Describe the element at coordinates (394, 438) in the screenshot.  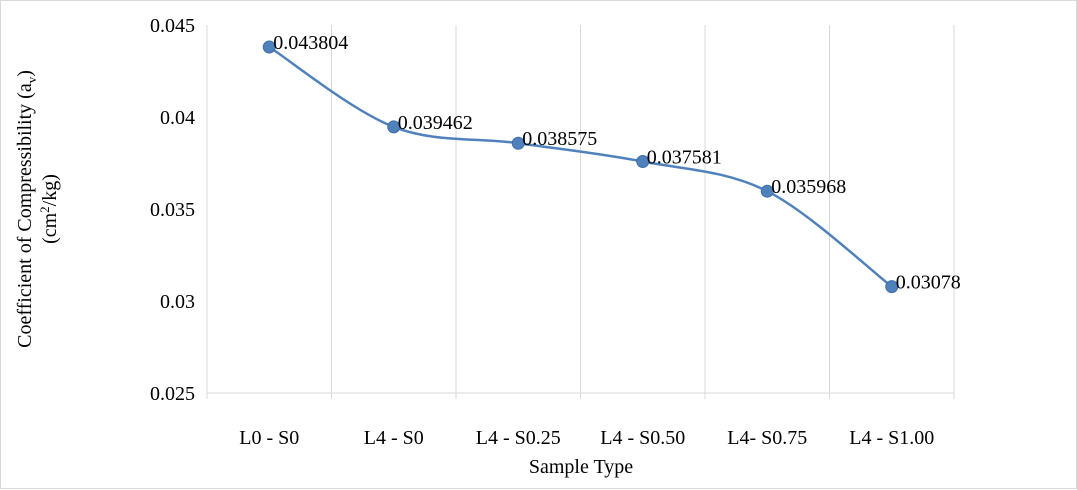
I see `x-tick-label: L4 - S0` at that location.